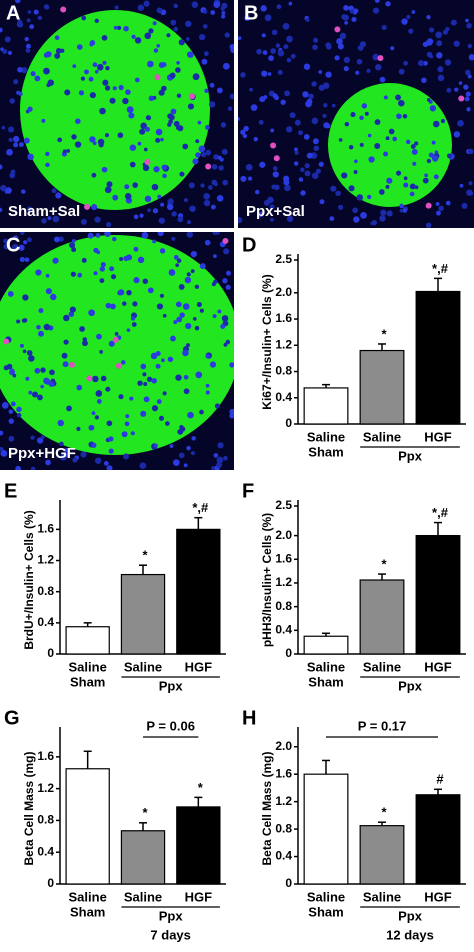  I want to click on micrograph-caption: Ppx+Sal, so click(275, 211).